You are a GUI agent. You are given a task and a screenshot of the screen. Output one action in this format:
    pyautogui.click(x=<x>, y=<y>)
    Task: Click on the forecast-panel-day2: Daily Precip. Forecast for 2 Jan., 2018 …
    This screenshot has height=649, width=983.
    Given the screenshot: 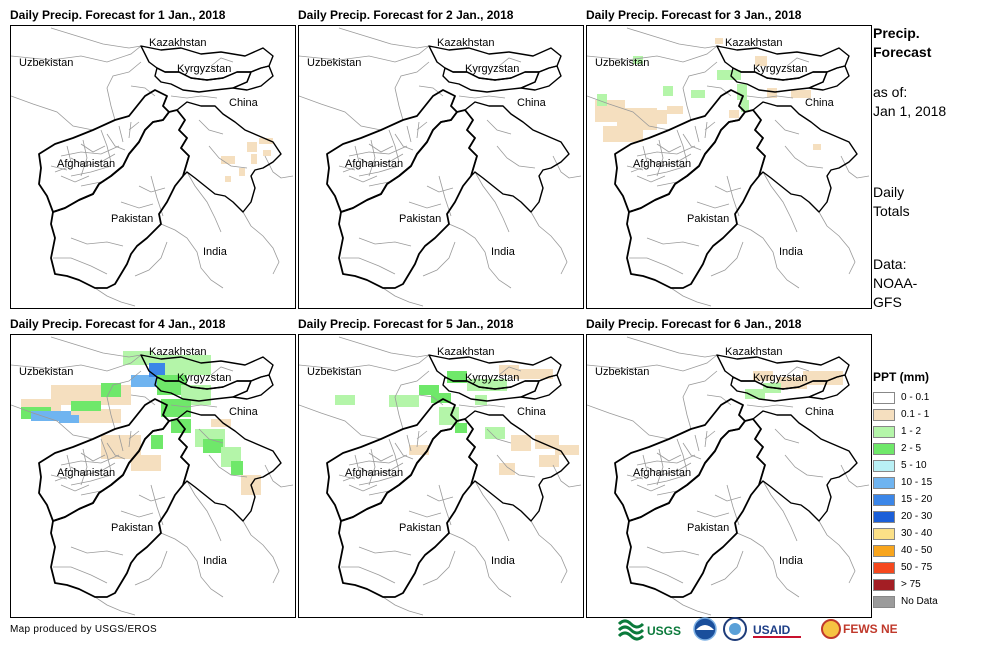 What is the action you would take?
    pyautogui.click(x=448, y=158)
    